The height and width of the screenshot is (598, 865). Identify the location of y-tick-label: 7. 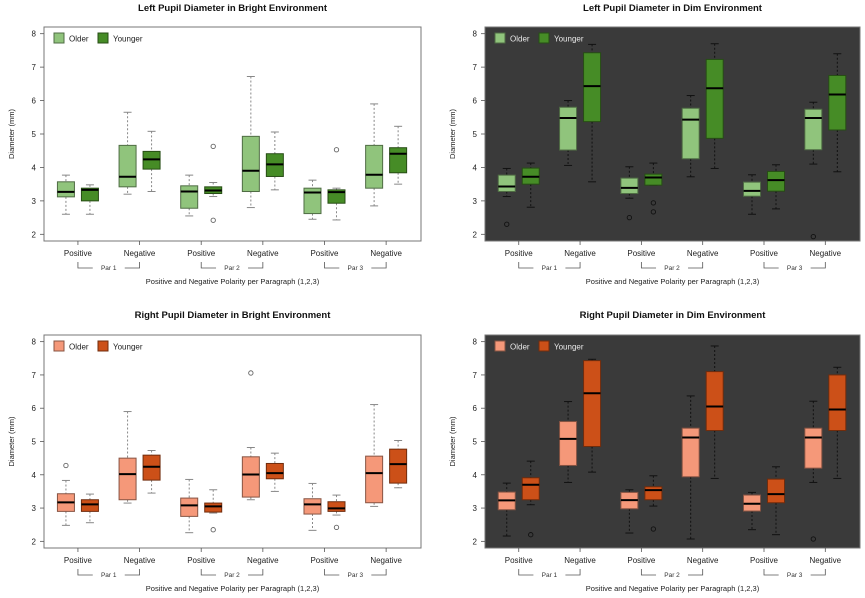
(34, 375).